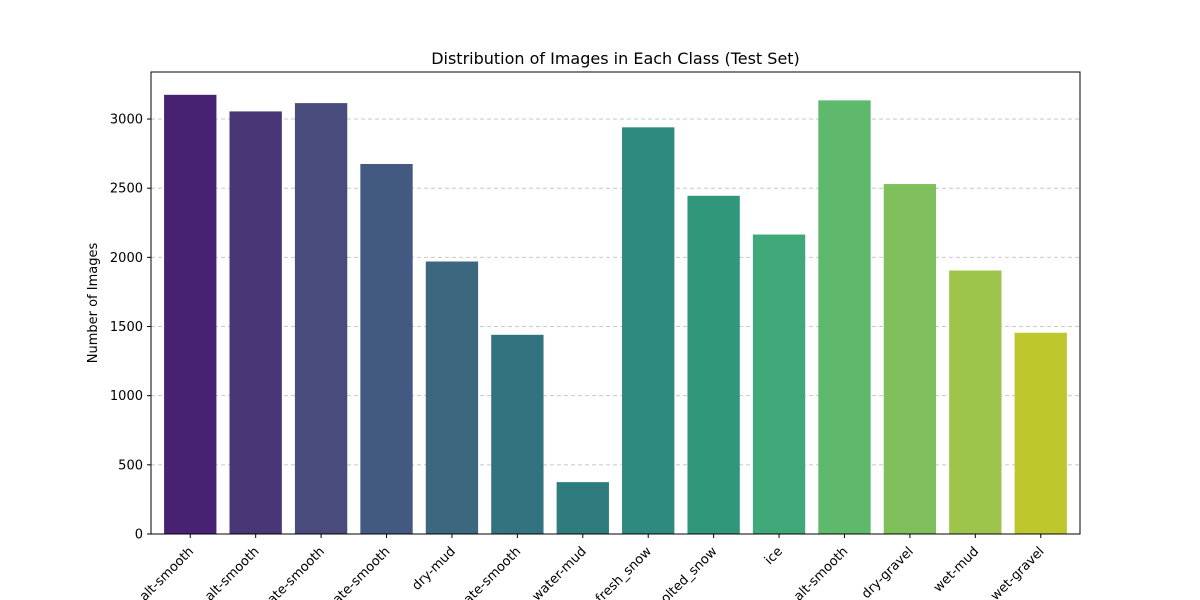 The height and width of the screenshot is (600, 1200). Describe the element at coordinates (956, 569) in the screenshot. I see `x-tick-label: wet-mud` at that location.